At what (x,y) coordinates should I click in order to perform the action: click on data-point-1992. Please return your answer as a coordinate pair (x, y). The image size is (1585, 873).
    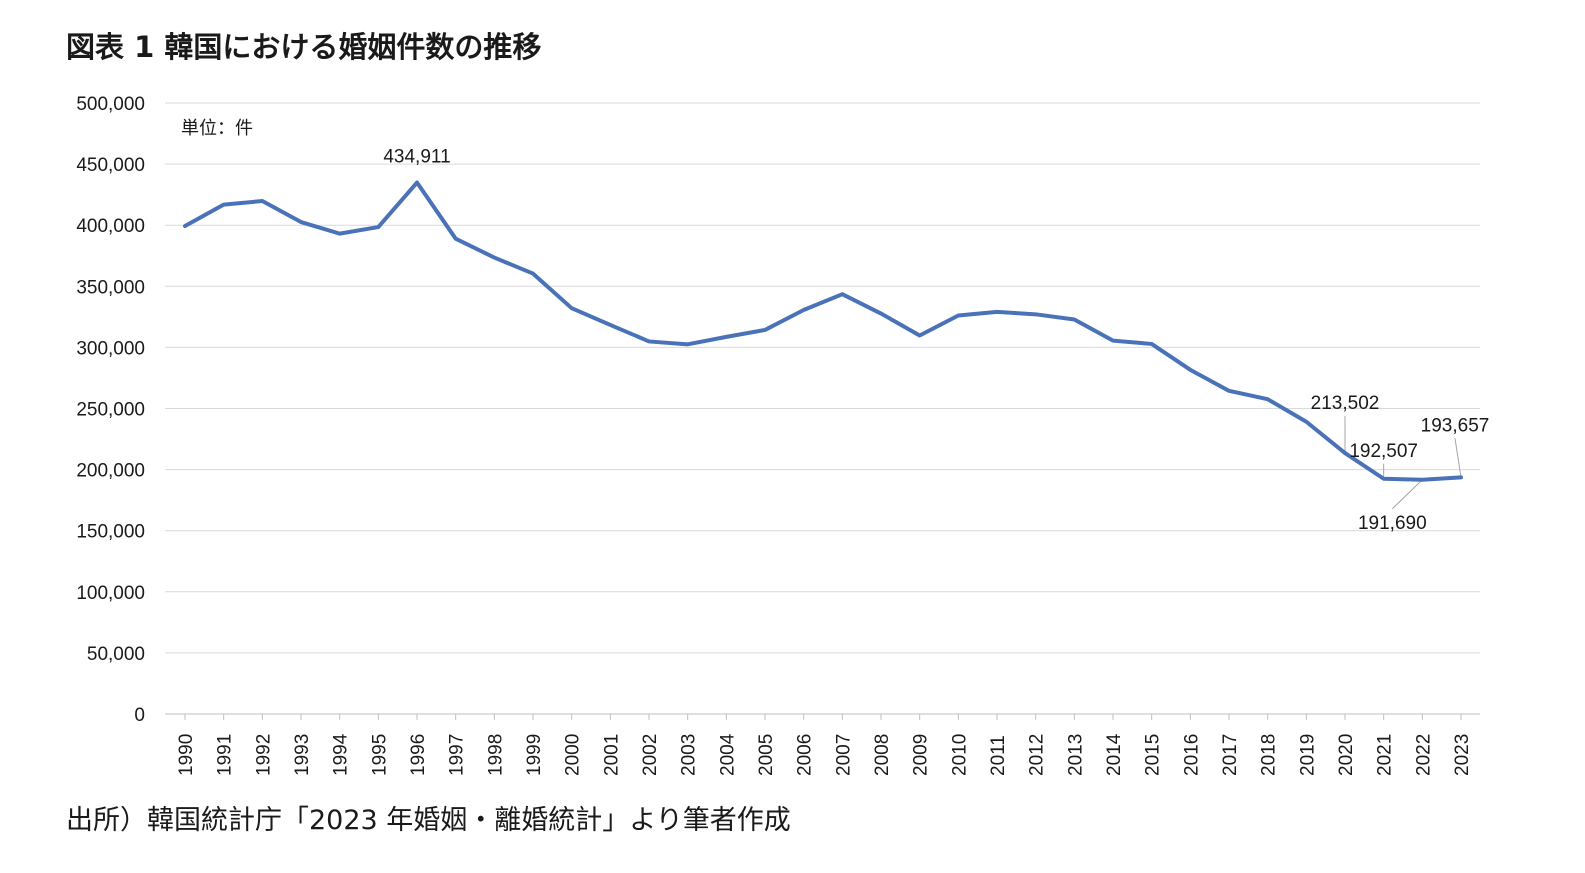
    Looking at the image, I should click on (262, 201).